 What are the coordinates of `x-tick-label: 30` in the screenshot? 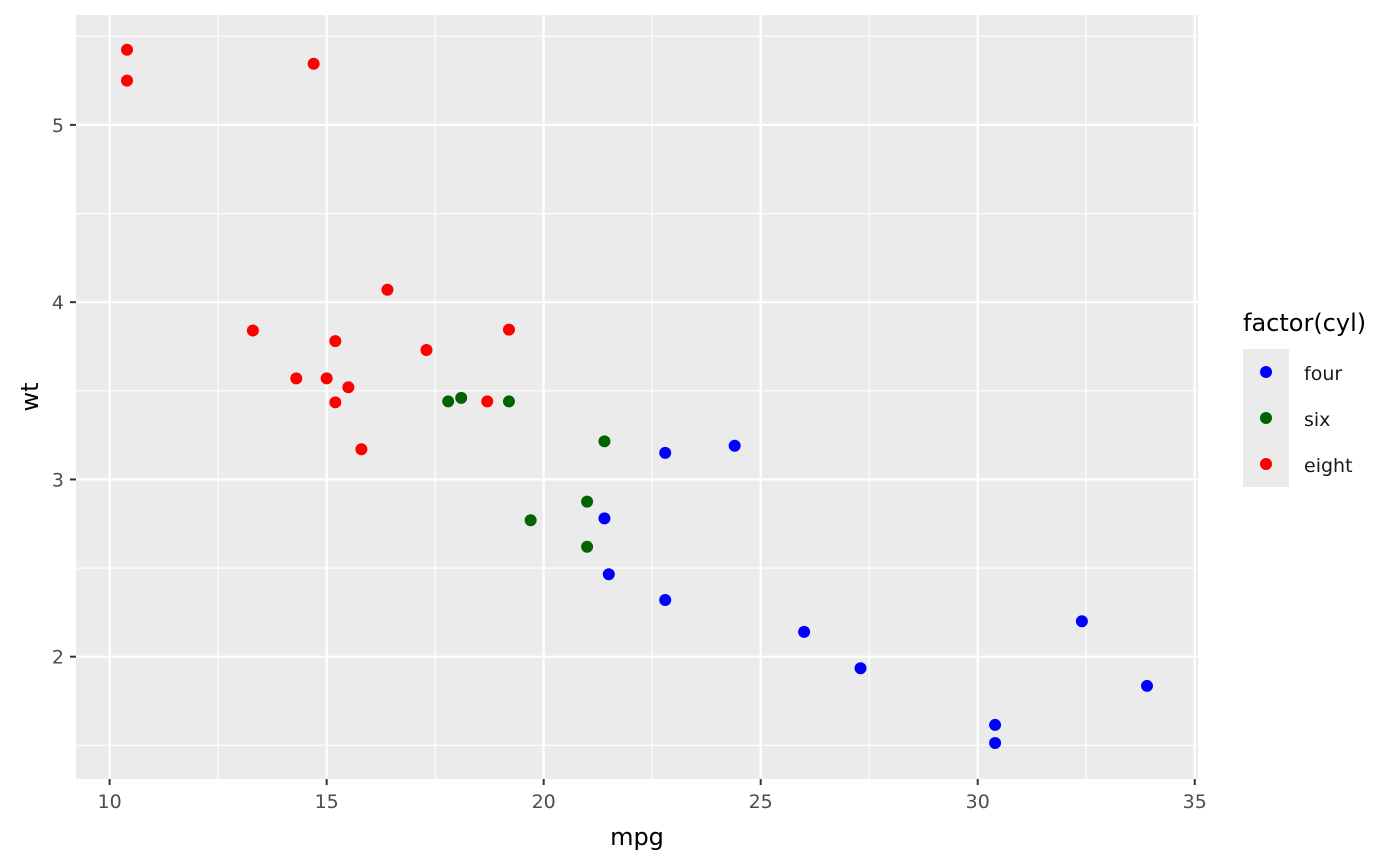 It's located at (978, 802).